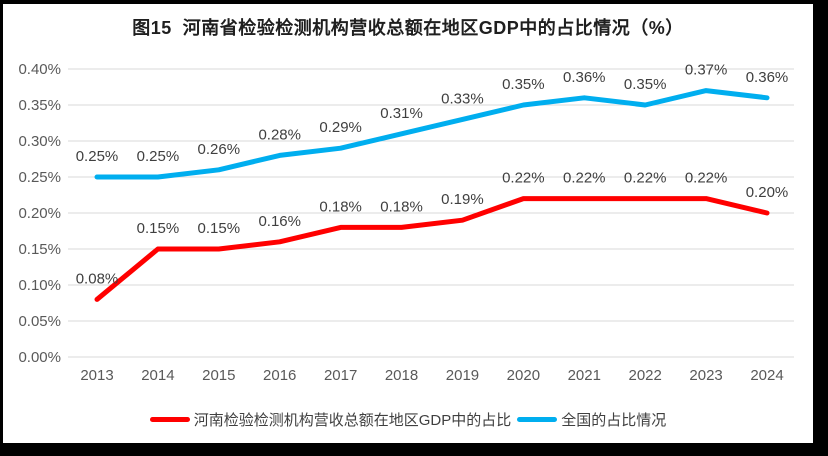  I want to click on legend-item-national: 全国的占比情况, so click(591, 419).